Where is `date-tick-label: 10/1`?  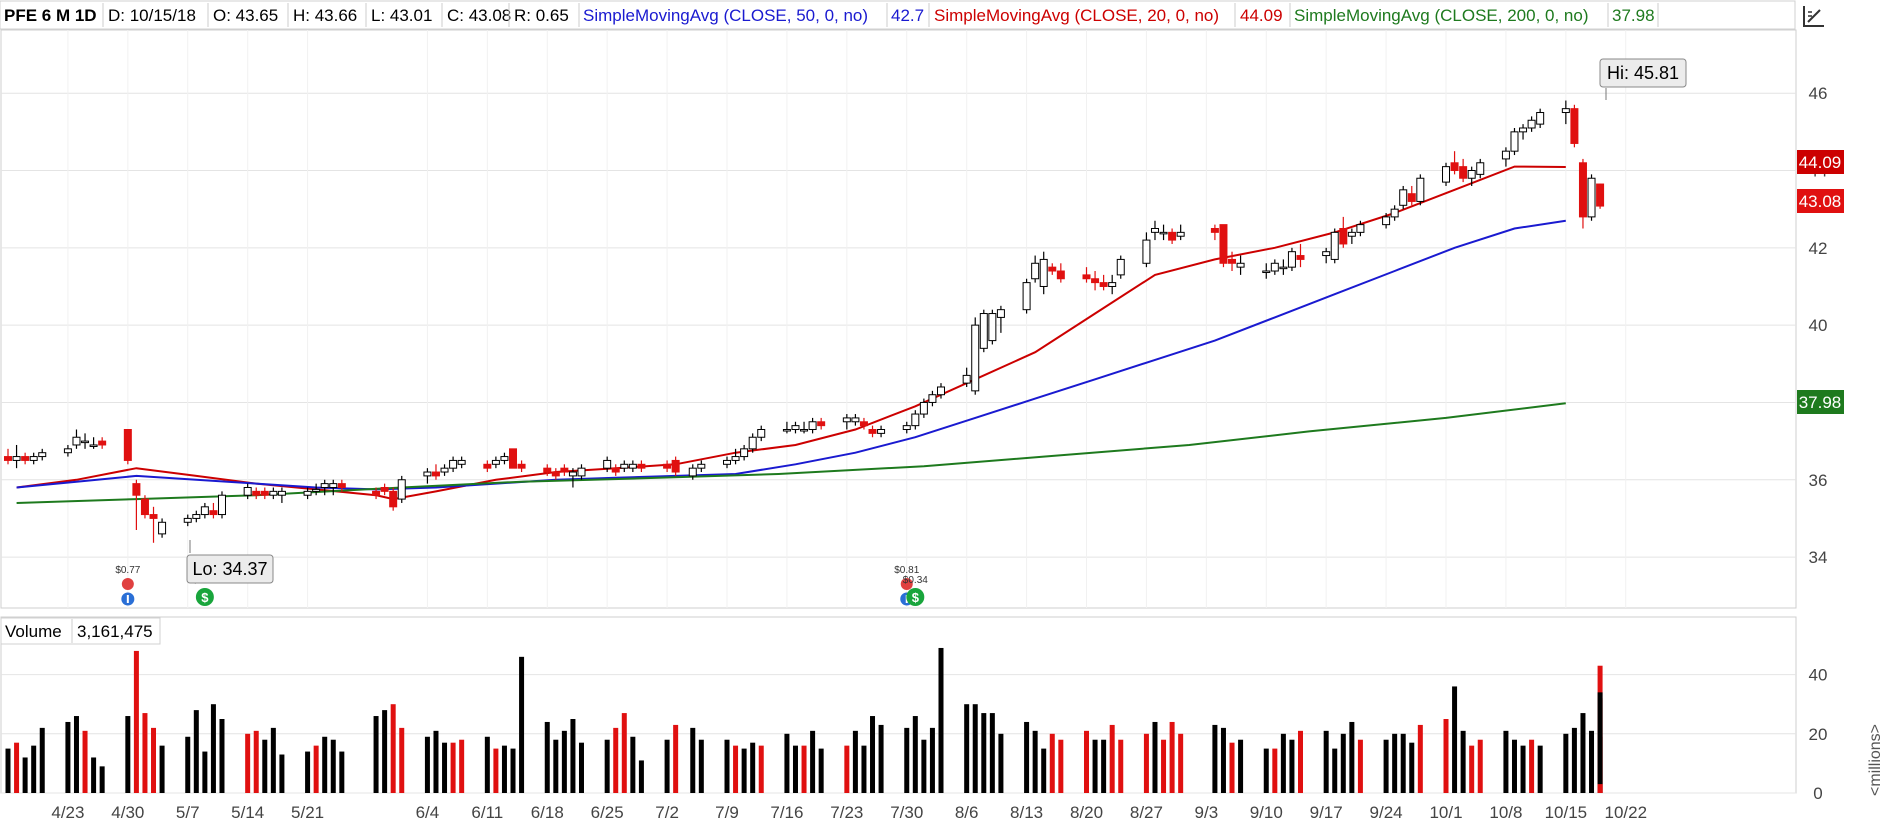 date-tick-label: 10/1 is located at coordinates (1445, 812).